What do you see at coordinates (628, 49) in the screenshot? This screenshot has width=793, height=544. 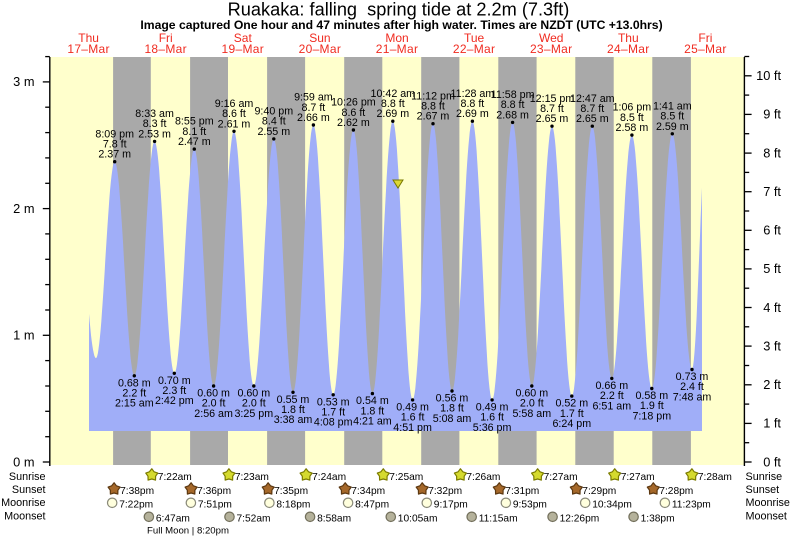 I see `svg-text: 24–Mar` at bounding box center [628, 49].